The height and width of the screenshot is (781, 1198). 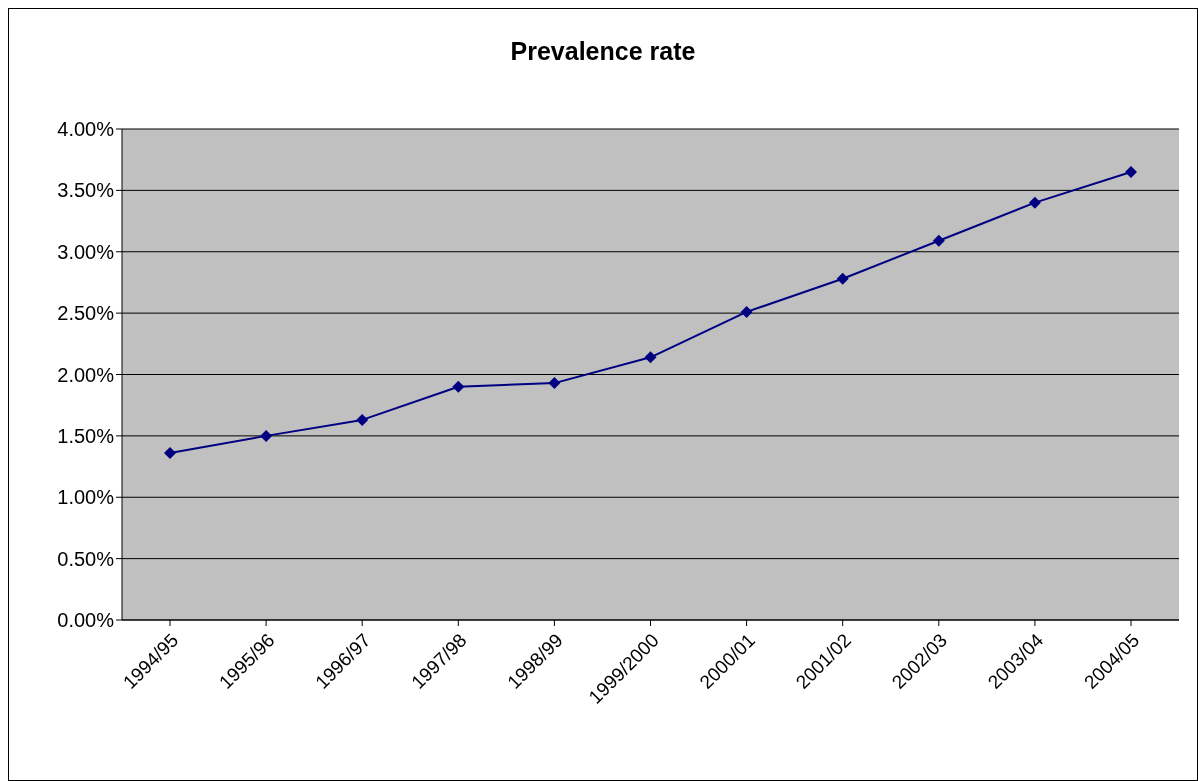 I want to click on chart-title: Prevalence rate, so click(x=603, y=51).